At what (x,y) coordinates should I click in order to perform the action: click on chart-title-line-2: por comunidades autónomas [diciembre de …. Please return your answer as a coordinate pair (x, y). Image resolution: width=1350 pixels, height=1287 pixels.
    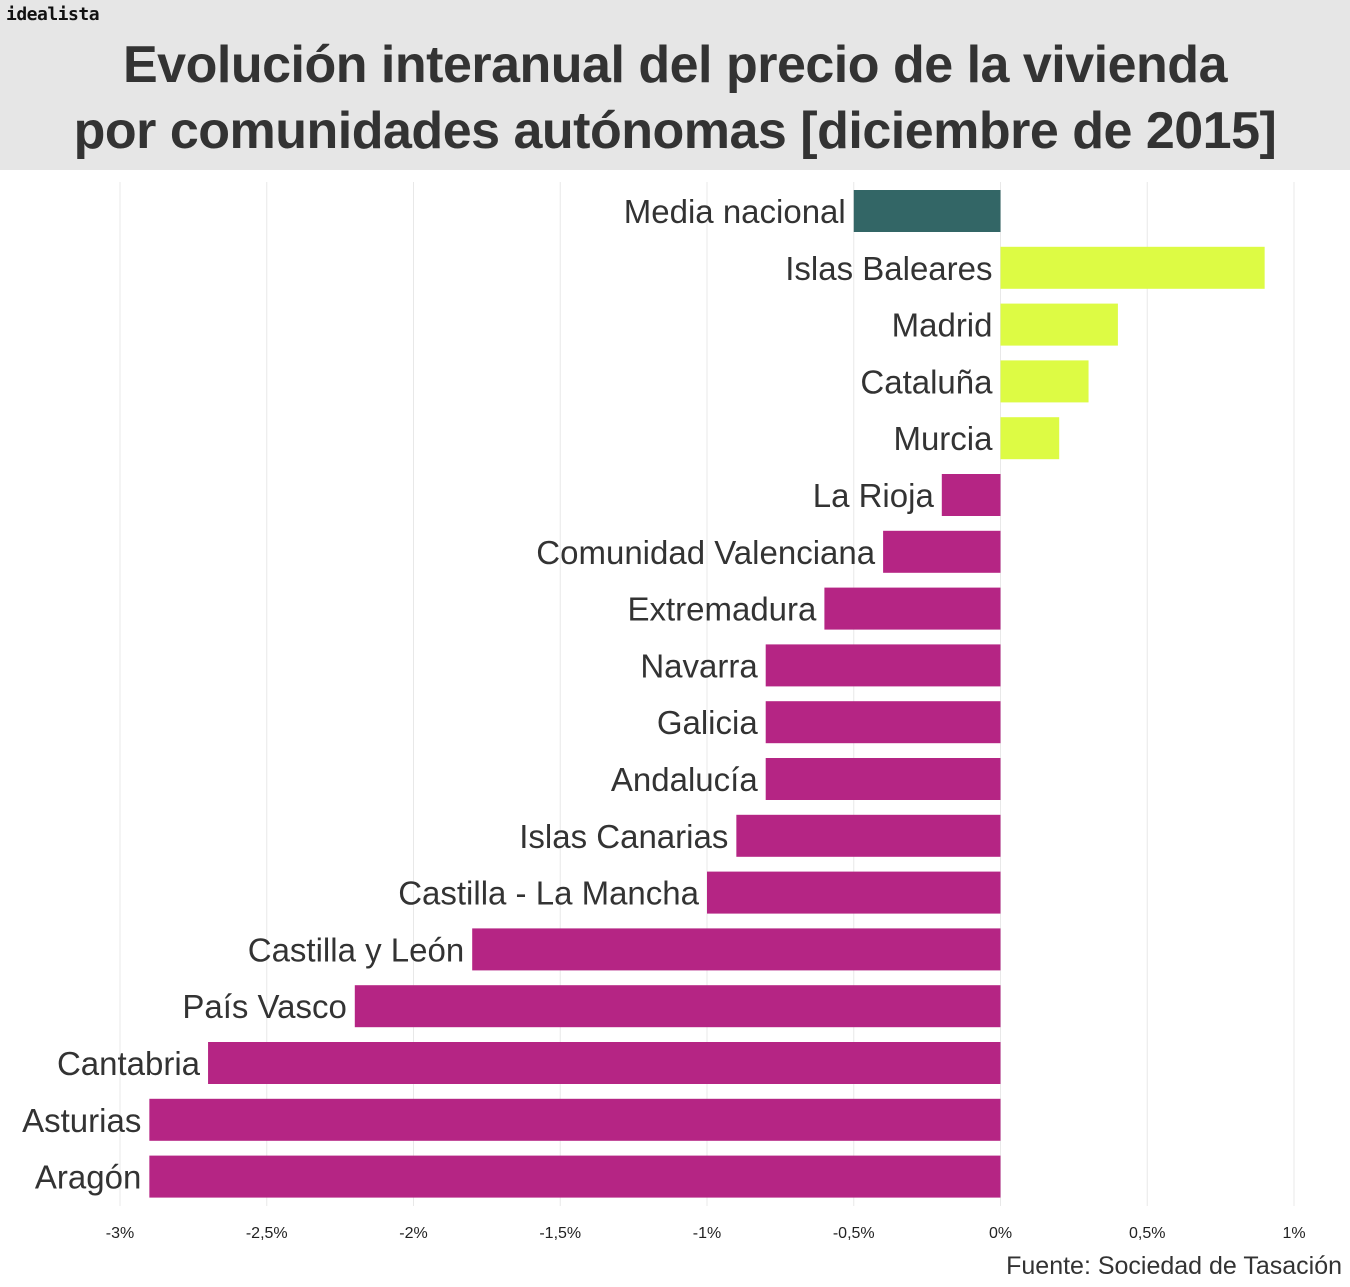
    Looking at the image, I should click on (675, 131).